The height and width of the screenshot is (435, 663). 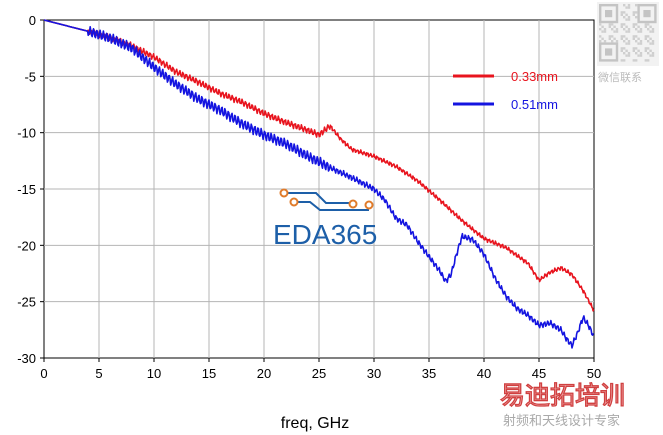 What do you see at coordinates (32, 20) in the screenshot?
I see `y-tick-label: 0` at bounding box center [32, 20].